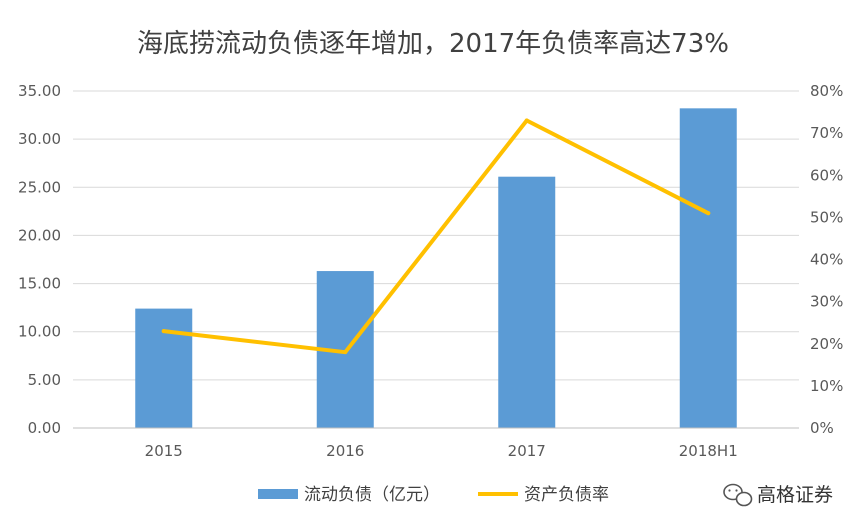 Image resolution: width=867 pixels, height=532 pixels. What do you see at coordinates (708, 451) in the screenshot?
I see `x-tick-label: 2018H1` at bounding box center [708, 451].